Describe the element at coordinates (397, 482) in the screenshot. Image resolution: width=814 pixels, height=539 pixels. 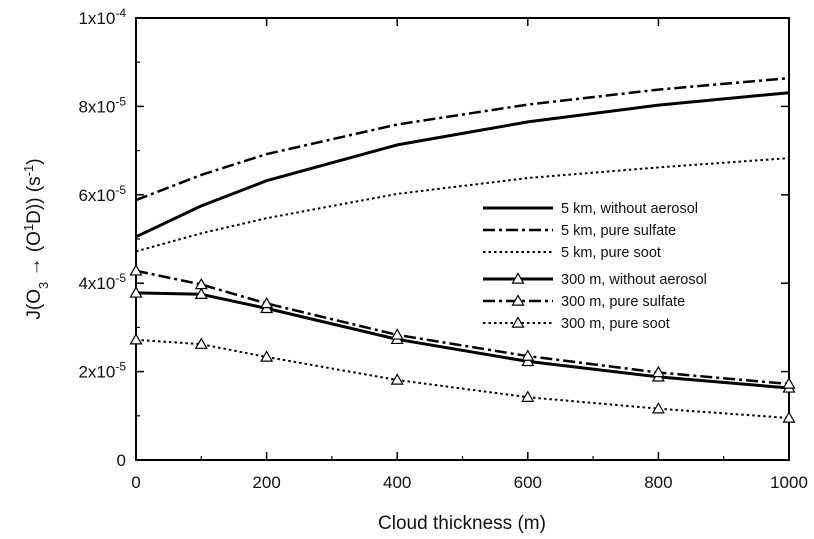
I see `x-tick-label: 400` at that location.